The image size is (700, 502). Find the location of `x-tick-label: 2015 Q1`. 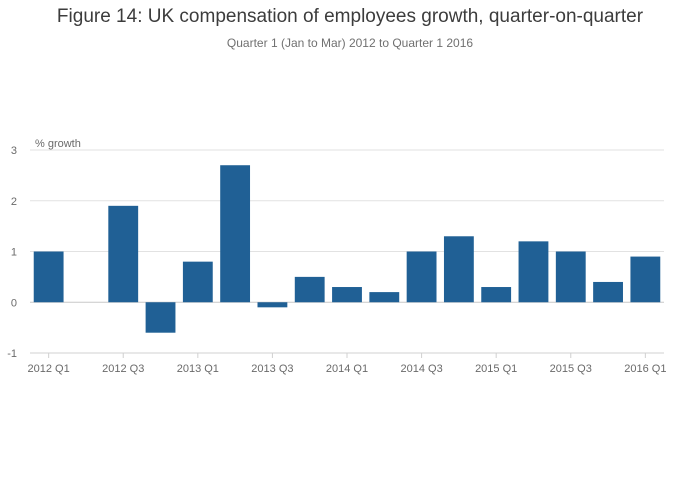

x-tick-label: 2015 Q1 is located at coordinates (496, 369).